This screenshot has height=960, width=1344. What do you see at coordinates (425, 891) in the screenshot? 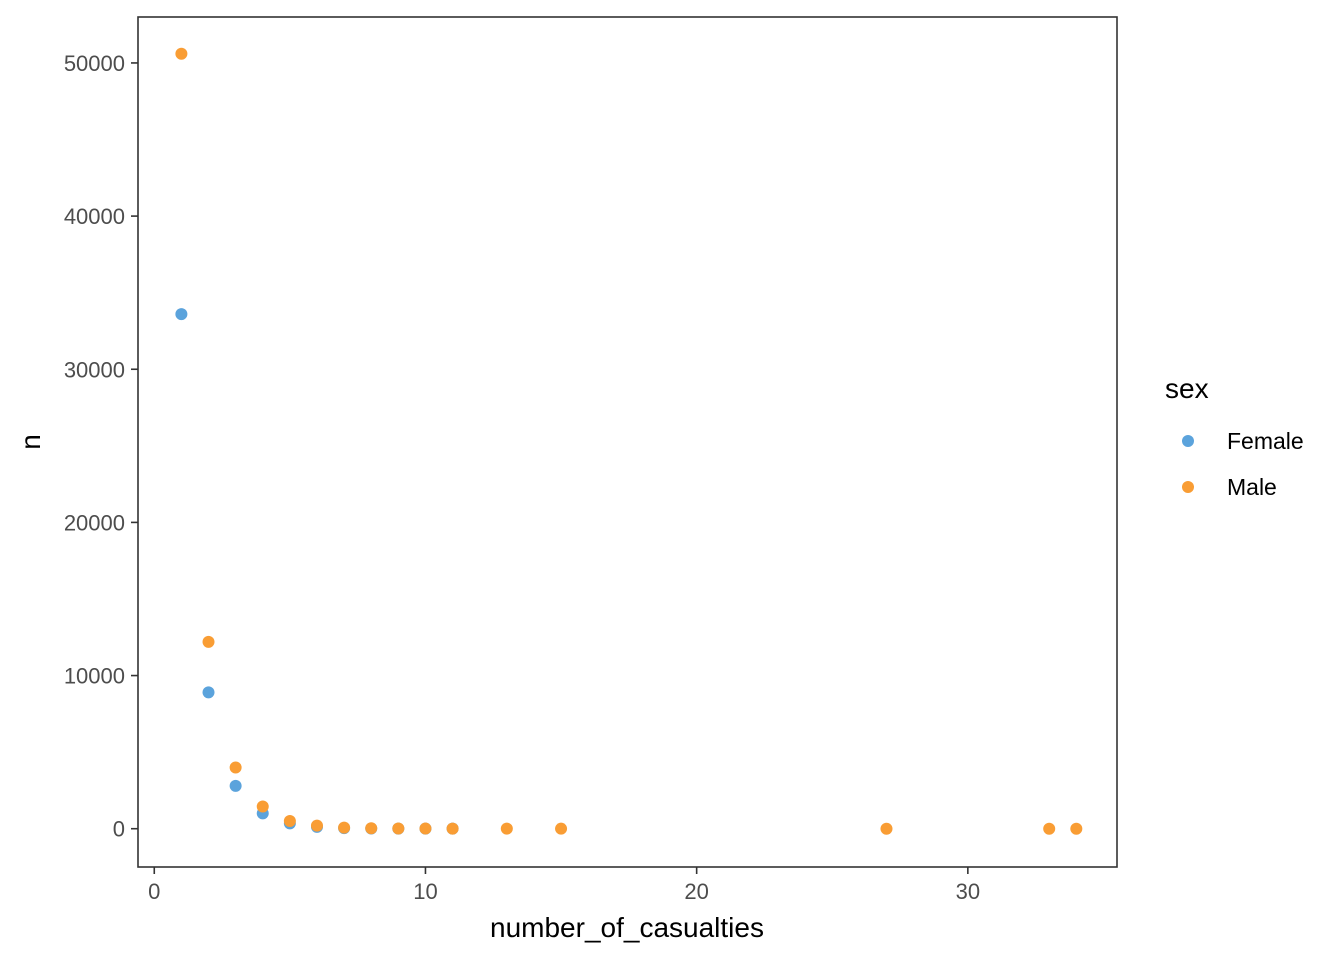
I see `x-tick-label: 10` at bounding box center [425, 891].